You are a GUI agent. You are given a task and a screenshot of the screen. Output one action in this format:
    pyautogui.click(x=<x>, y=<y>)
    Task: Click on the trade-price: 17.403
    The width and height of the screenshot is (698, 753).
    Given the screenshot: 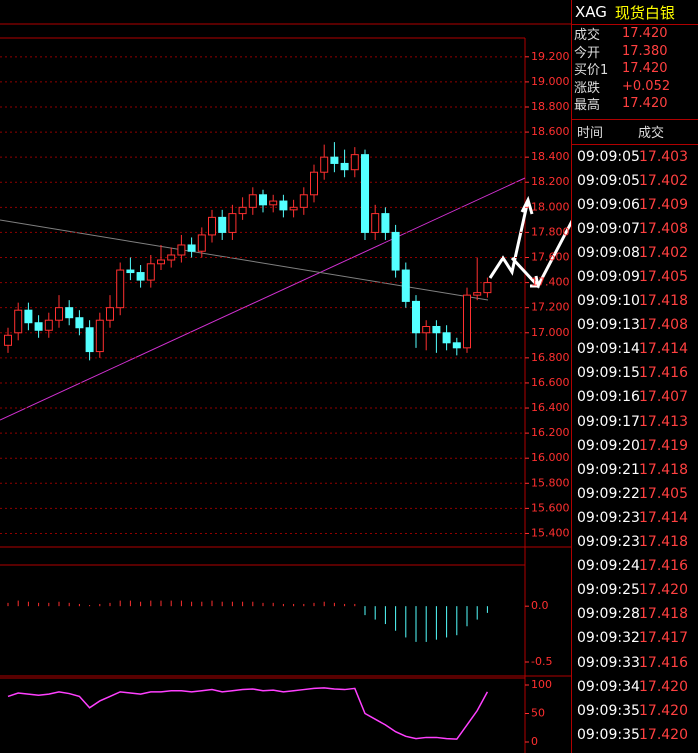 What is the action you would take?
    pyautogui.click(x=663, y=156)
    